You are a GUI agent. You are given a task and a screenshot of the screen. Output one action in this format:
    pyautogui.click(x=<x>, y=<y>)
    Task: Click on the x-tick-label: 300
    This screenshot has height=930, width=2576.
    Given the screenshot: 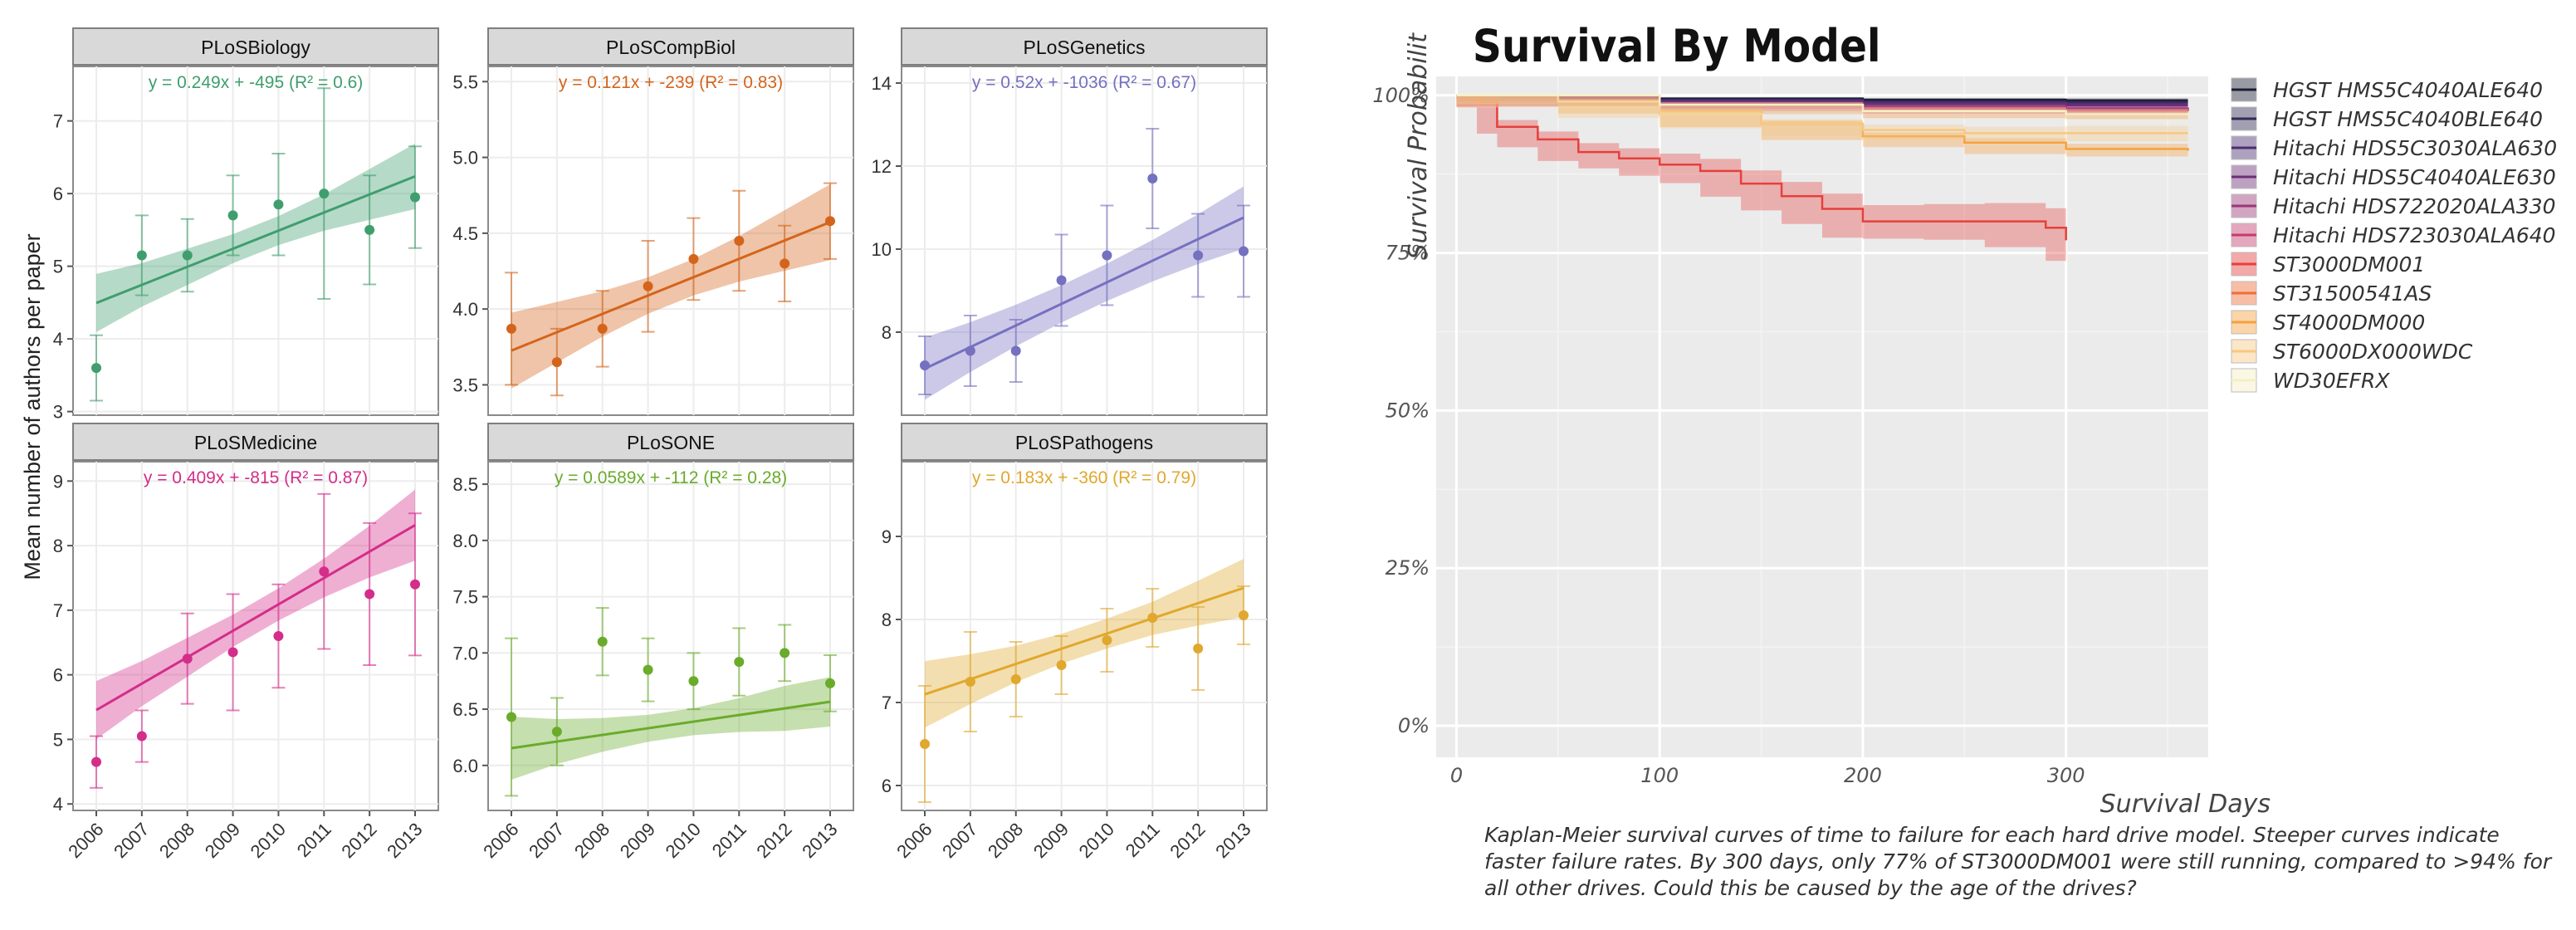 What is the action you would take?
    pyautogui.click(x=2066, y=776)
    